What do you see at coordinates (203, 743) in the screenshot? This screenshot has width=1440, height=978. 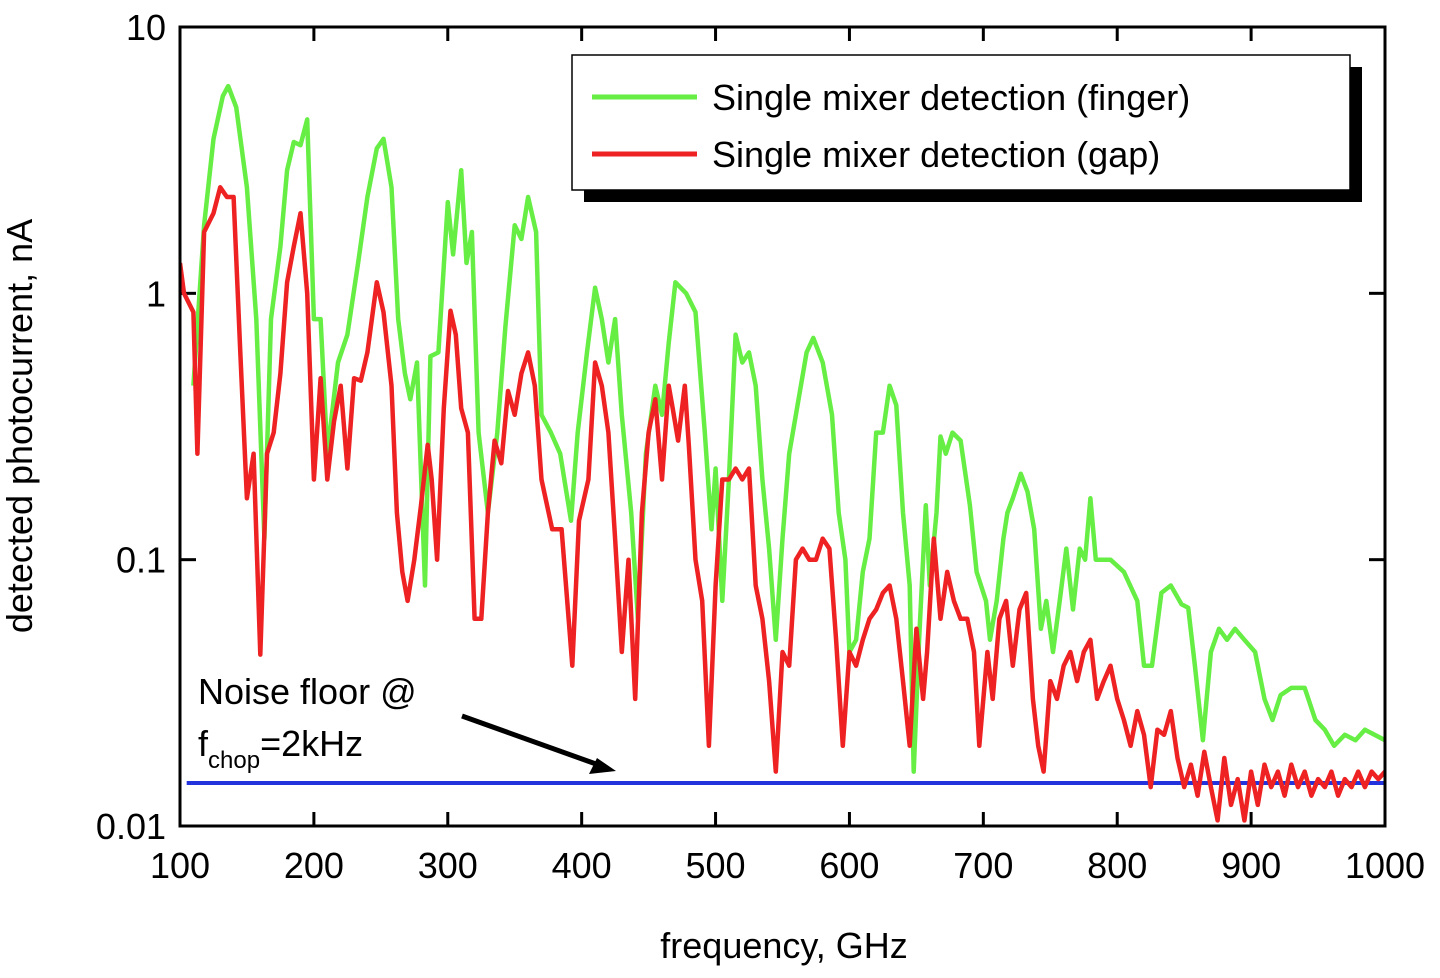 I see `annotation-f: f` at bounding box center [203, 743].